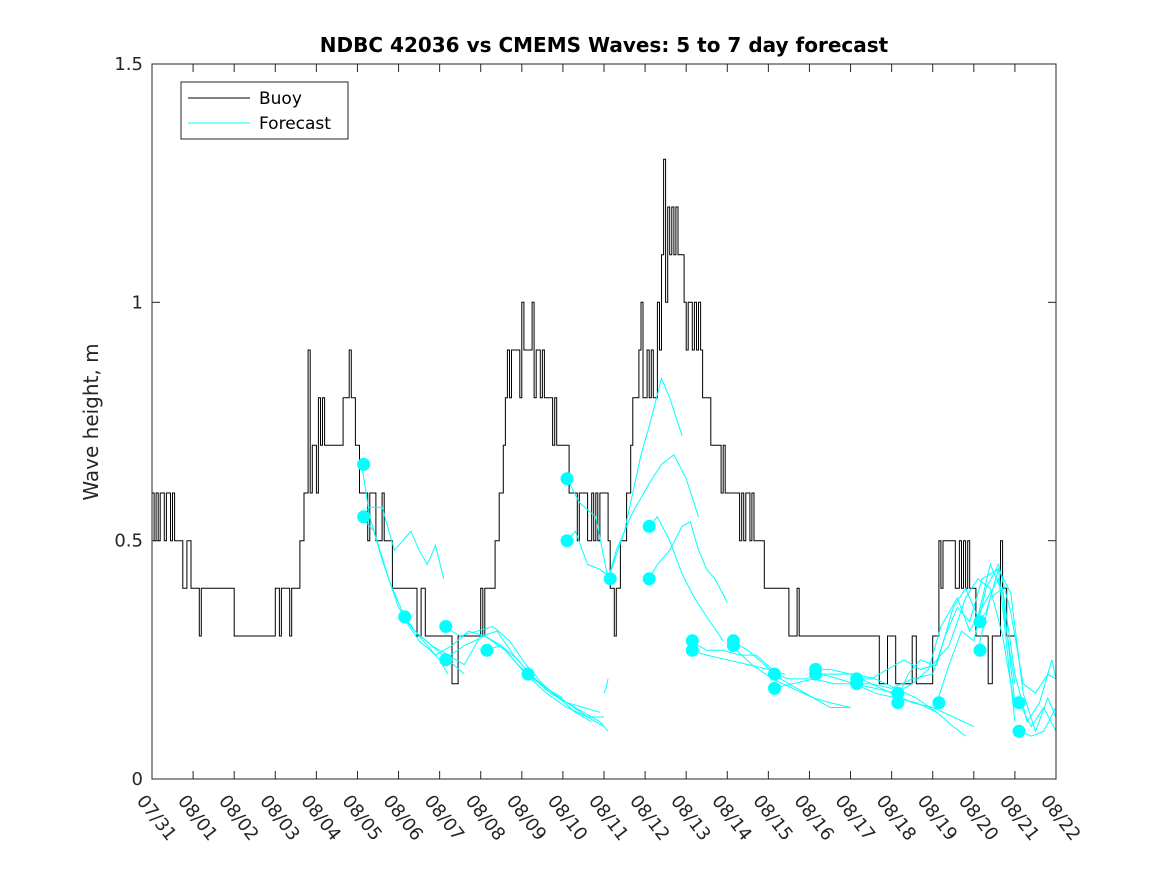 The width and height of the screenshot is (1167, 875). I want to click on legend-box, so click(264, 110).